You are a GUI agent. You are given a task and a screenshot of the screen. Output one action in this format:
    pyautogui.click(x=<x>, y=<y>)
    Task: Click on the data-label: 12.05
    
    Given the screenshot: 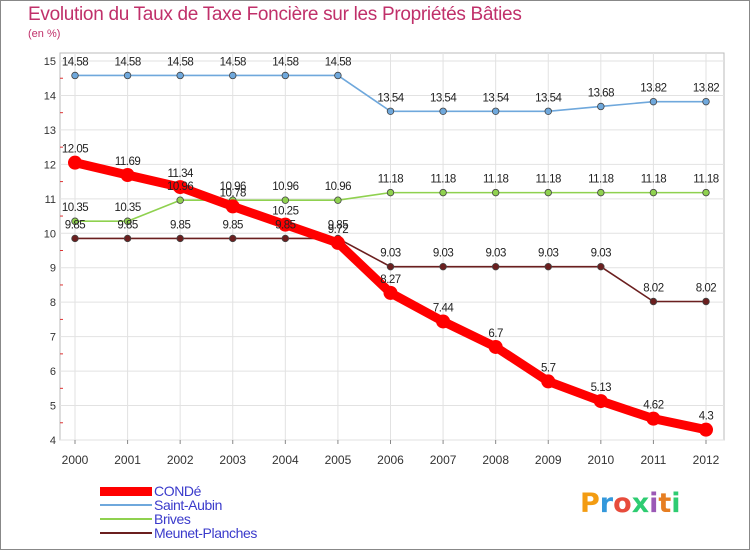 What is the action you would take?
    pyautogui.click(x=75, y=150)
    